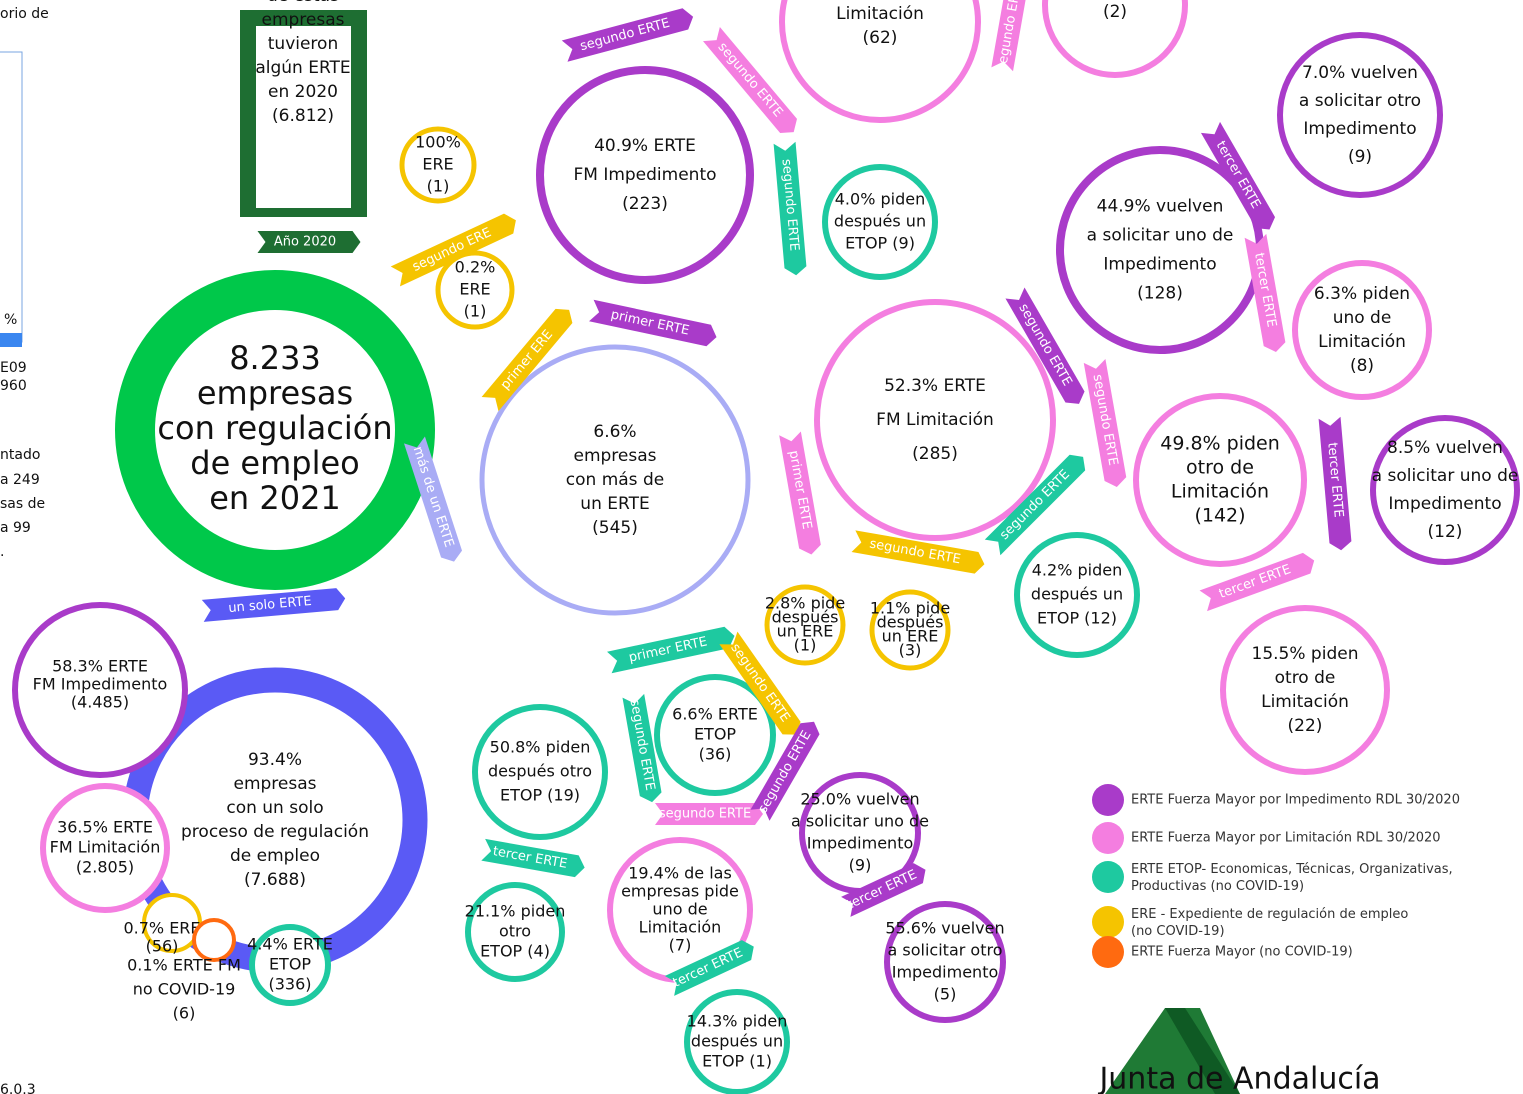 This screenshot has height=1094, width=1523. What do you see at coordinates (515, 911) in the screenshot?
I see `node-label: 21.1% piden` at bounding box center [515, 911].